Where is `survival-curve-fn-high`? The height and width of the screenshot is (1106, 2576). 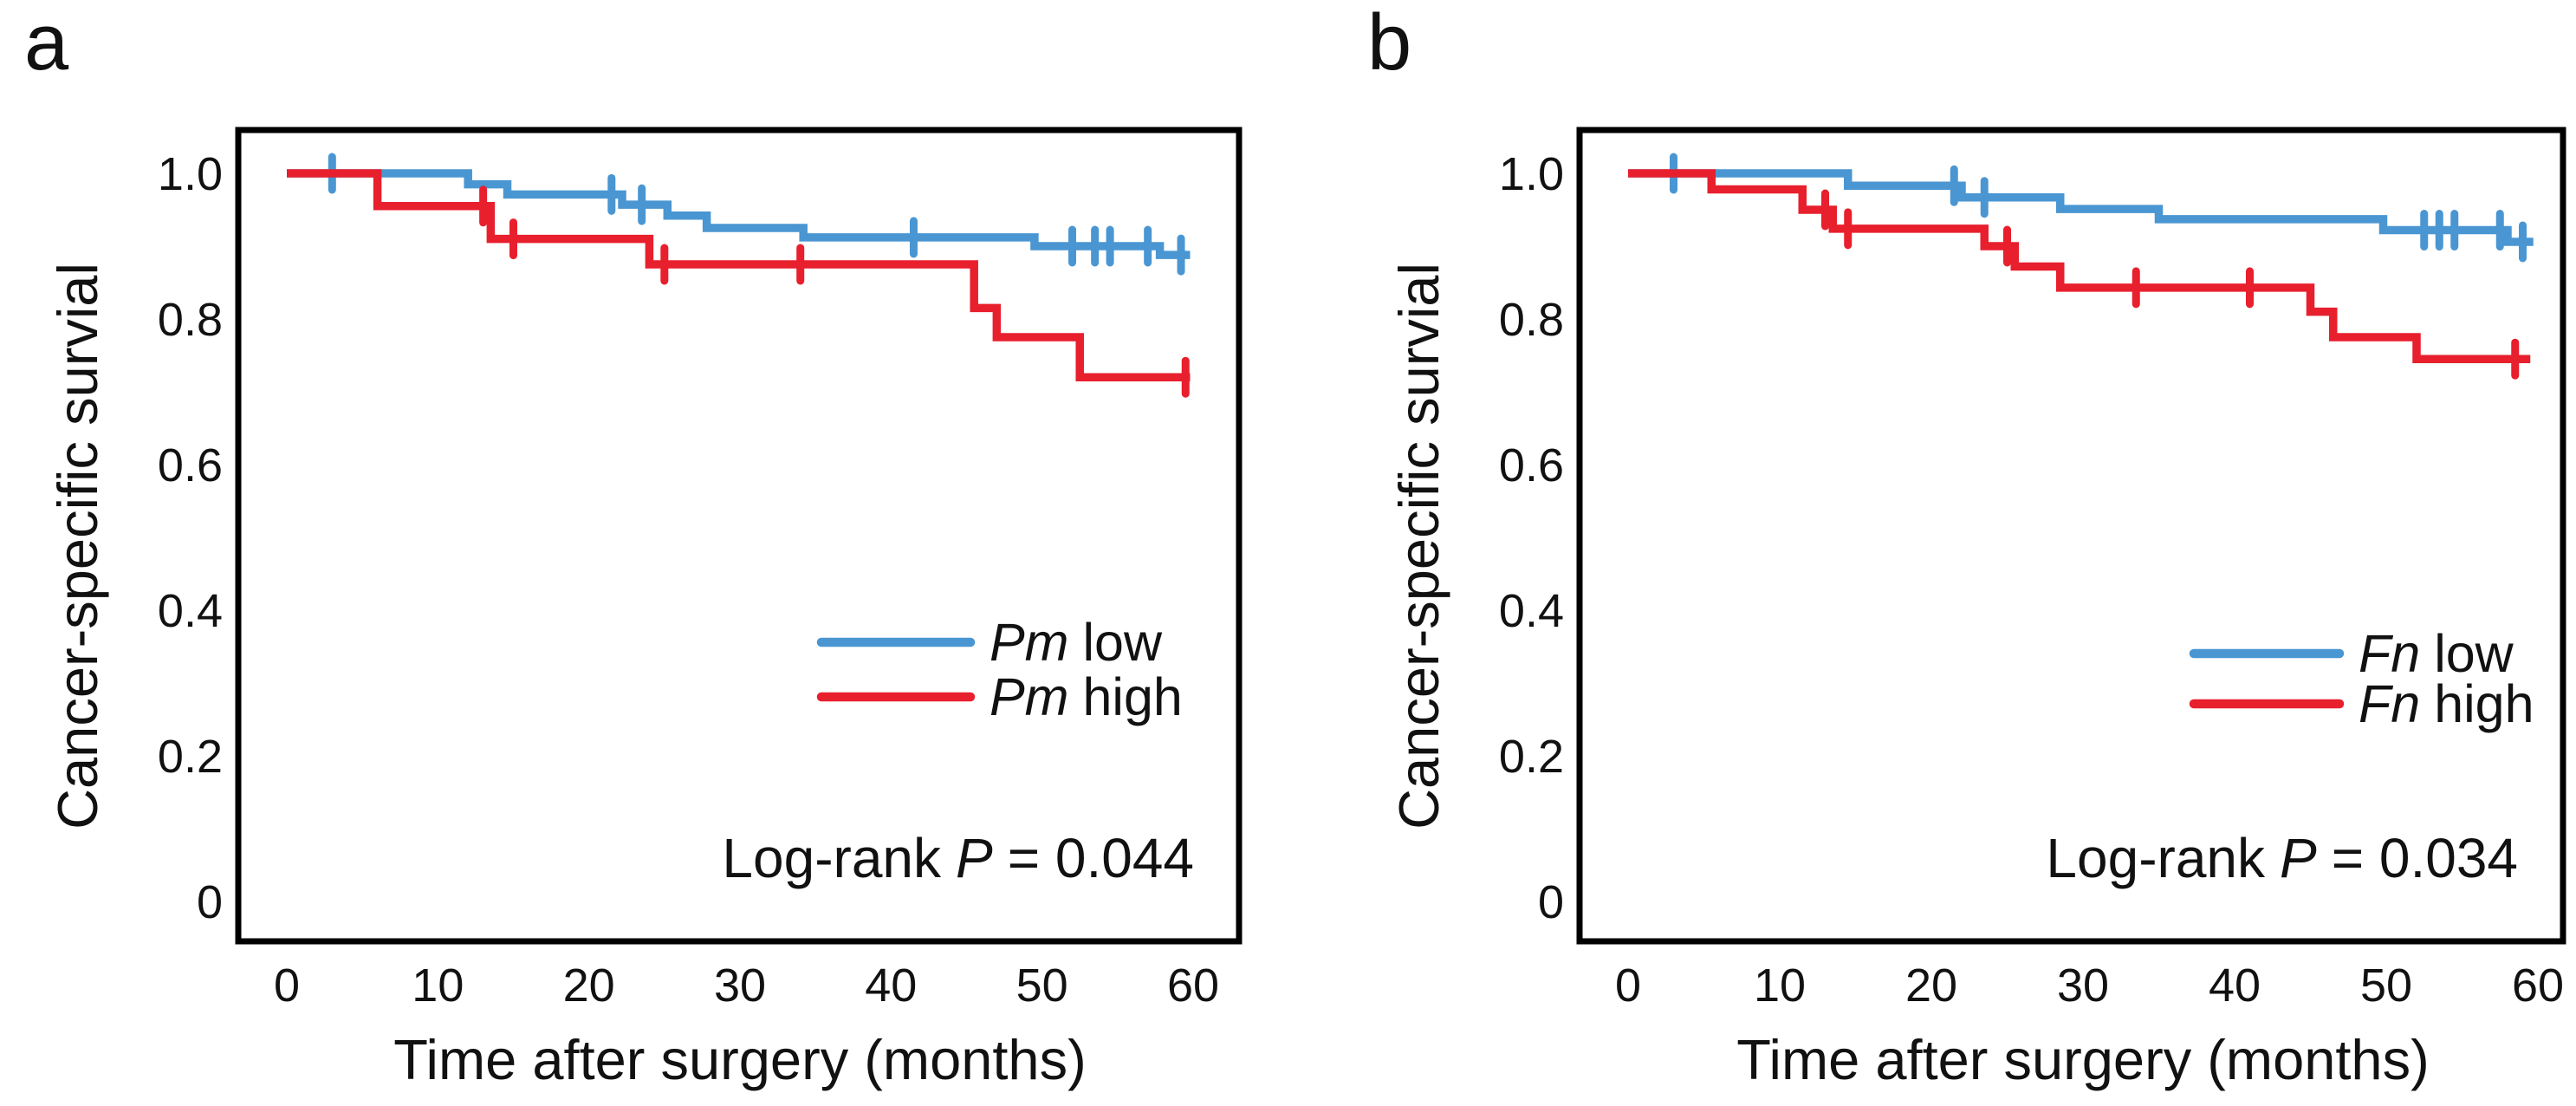
survival-curve-fn-high is located at coordinates (2080, 266).